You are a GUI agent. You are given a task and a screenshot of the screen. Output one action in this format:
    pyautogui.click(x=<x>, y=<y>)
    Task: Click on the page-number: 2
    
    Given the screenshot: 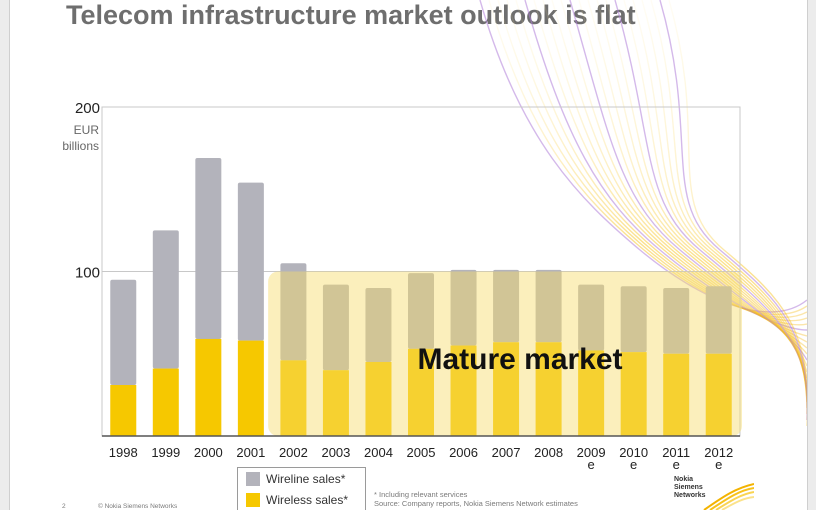 What is the action you would take?
    pyautogui.click(x=64, y=506)
    